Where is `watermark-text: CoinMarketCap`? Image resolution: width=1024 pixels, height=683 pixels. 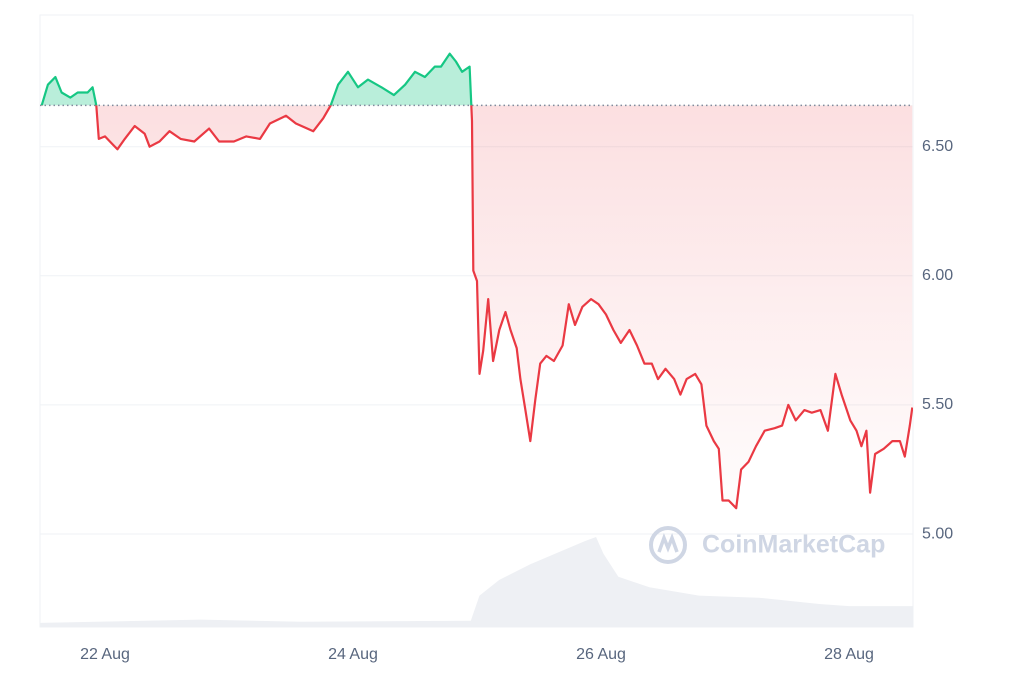 watermark-text: CoinMarketCap is located at coordinates (793, 545).